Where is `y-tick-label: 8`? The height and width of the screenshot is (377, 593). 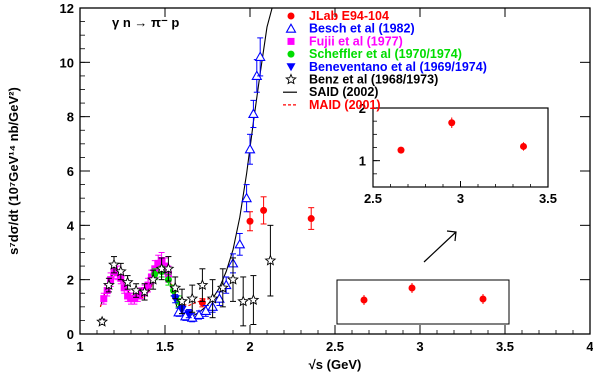 y-tick-label: 8 is located at coordinates (70, 117).